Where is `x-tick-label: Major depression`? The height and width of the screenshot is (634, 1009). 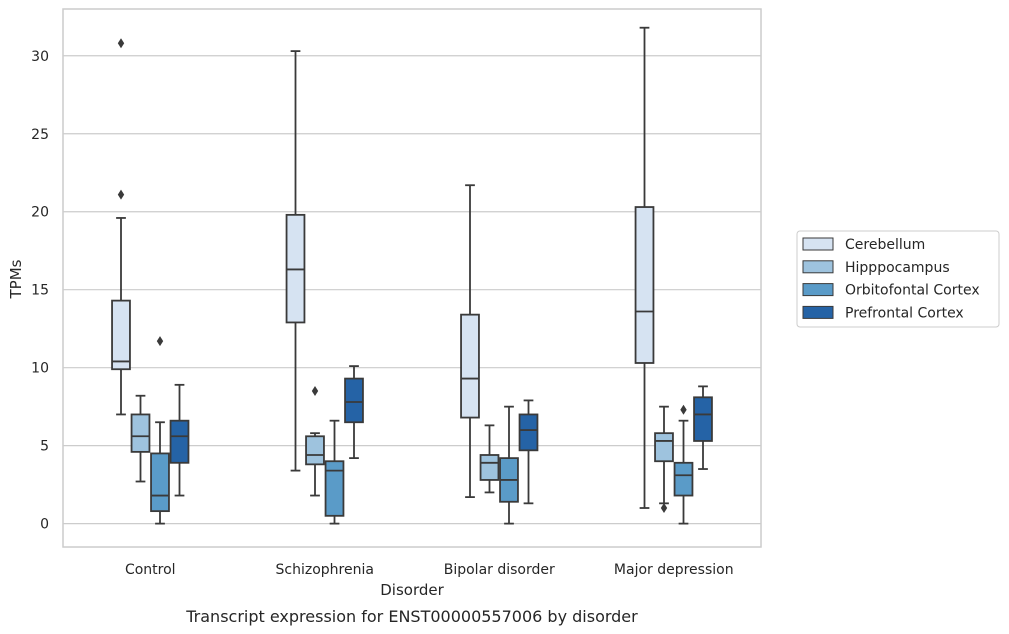 x-tick-label: Major depression is located at coordinates (674, 570).